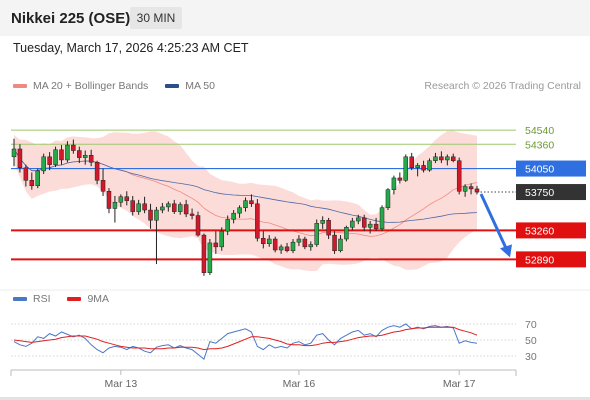 This screenshot has width=590, height=400. What do you see at coordinates (121, 384) in the screenshot?
I see `x-axis-label: Mar 13` at bounding box center [121, 384].